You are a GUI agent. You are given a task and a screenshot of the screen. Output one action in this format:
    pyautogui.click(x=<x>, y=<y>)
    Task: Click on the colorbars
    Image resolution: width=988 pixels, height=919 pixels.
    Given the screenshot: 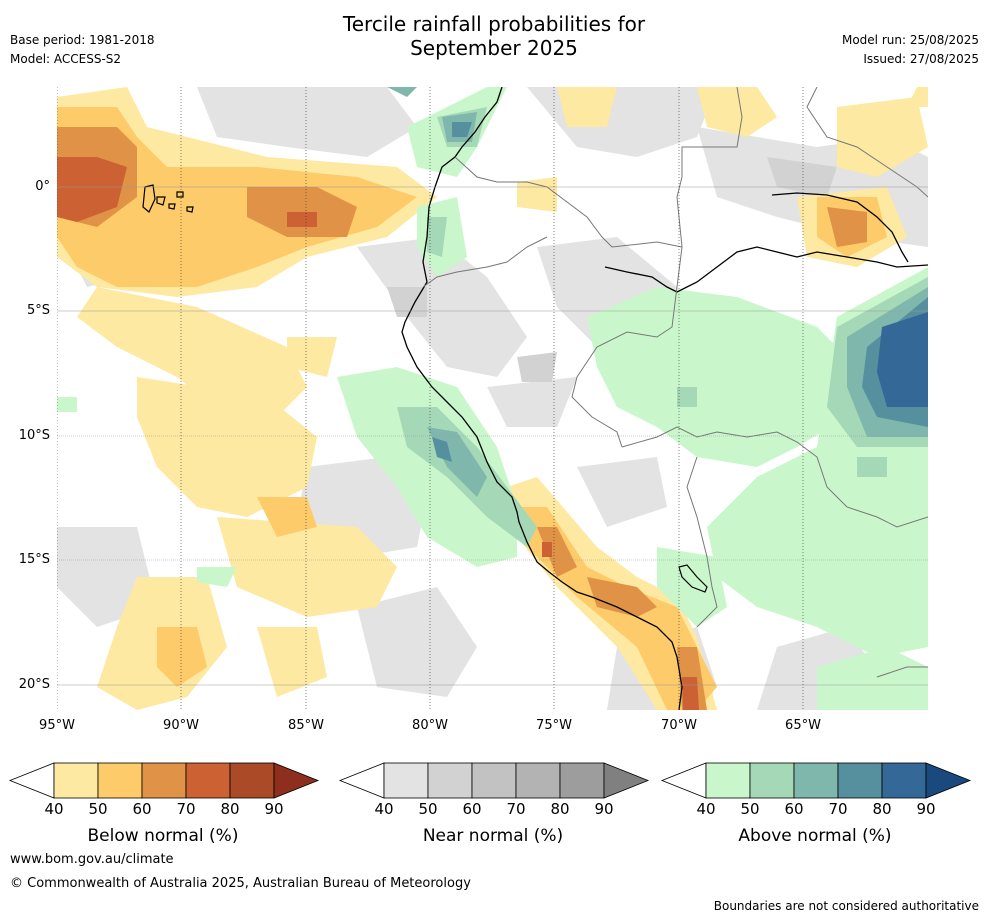 What is the action you would take?
    pyautogui.click(x=490, y=780)
    